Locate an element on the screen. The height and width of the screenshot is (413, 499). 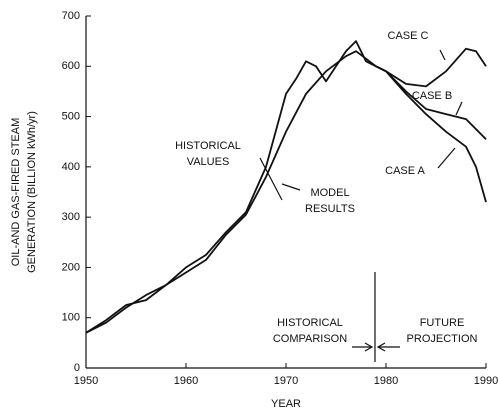
y-label: GENERATION (BILLION kWh/yr) is located at coordinates (32, 192).